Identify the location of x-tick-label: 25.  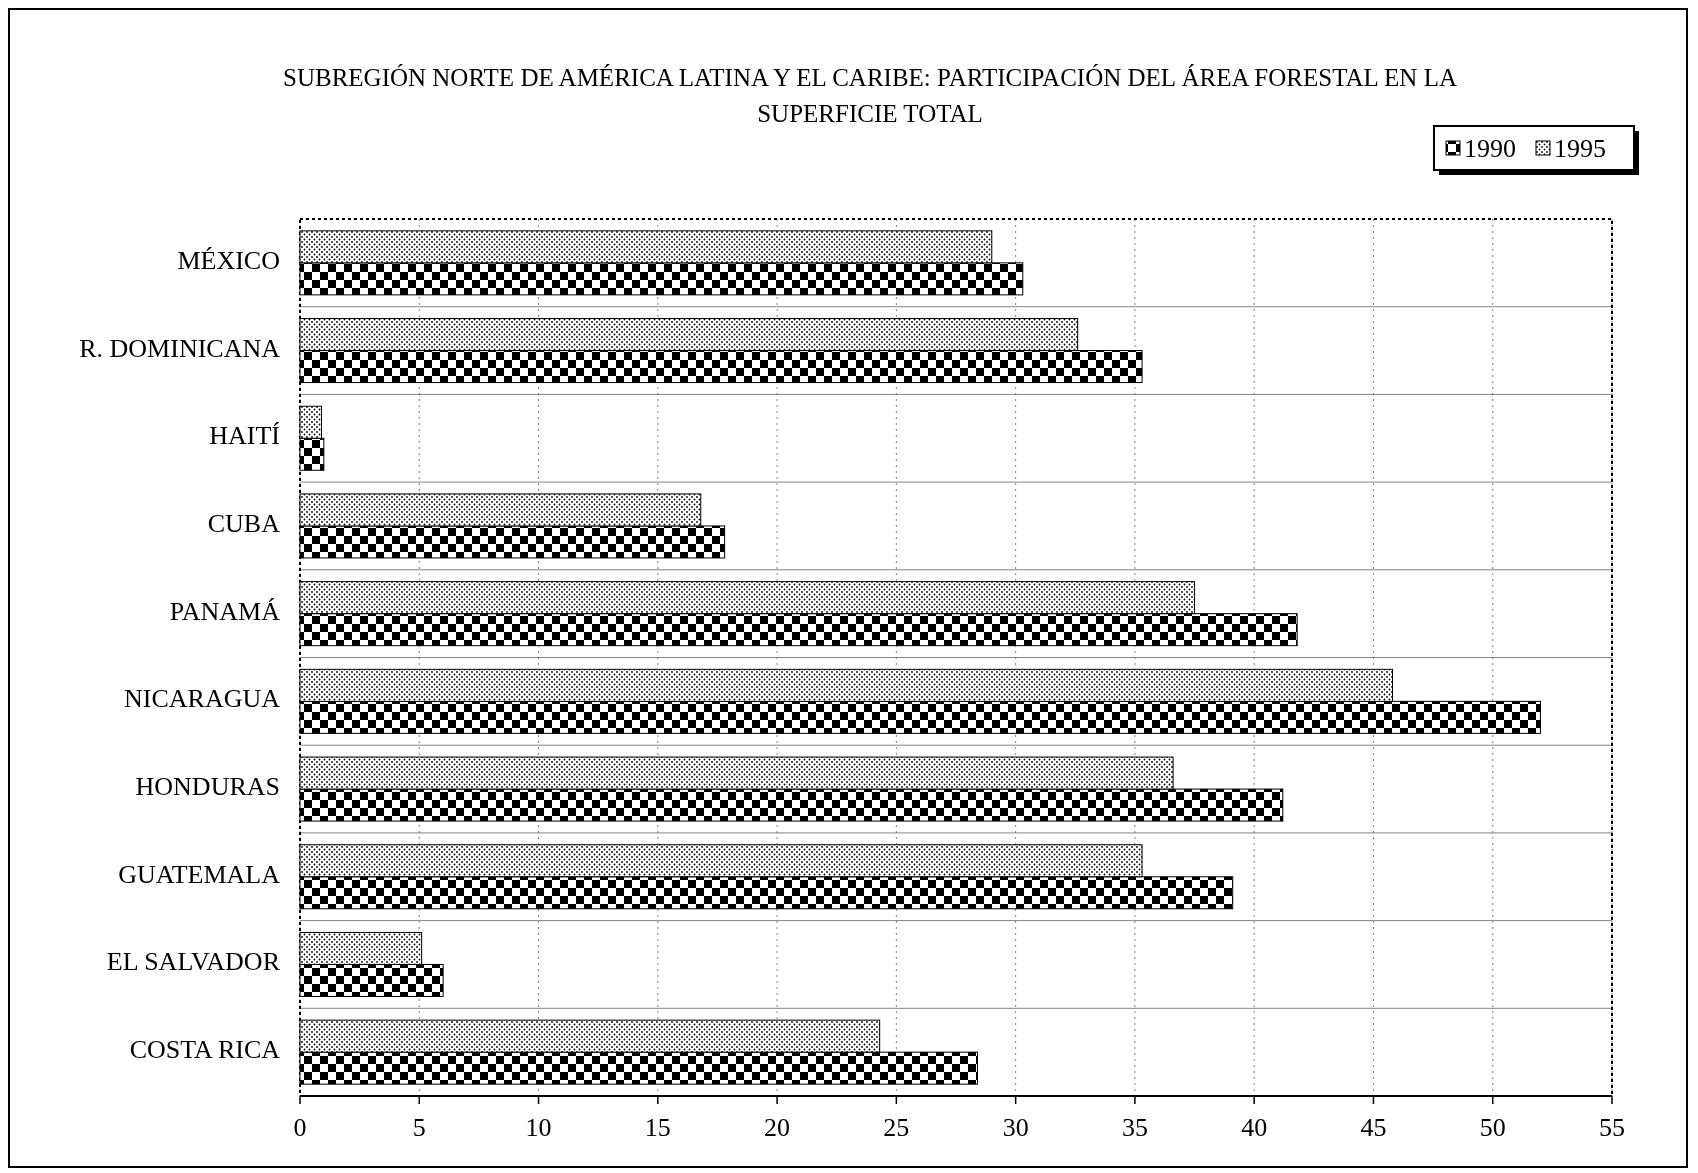
(896, 1127).